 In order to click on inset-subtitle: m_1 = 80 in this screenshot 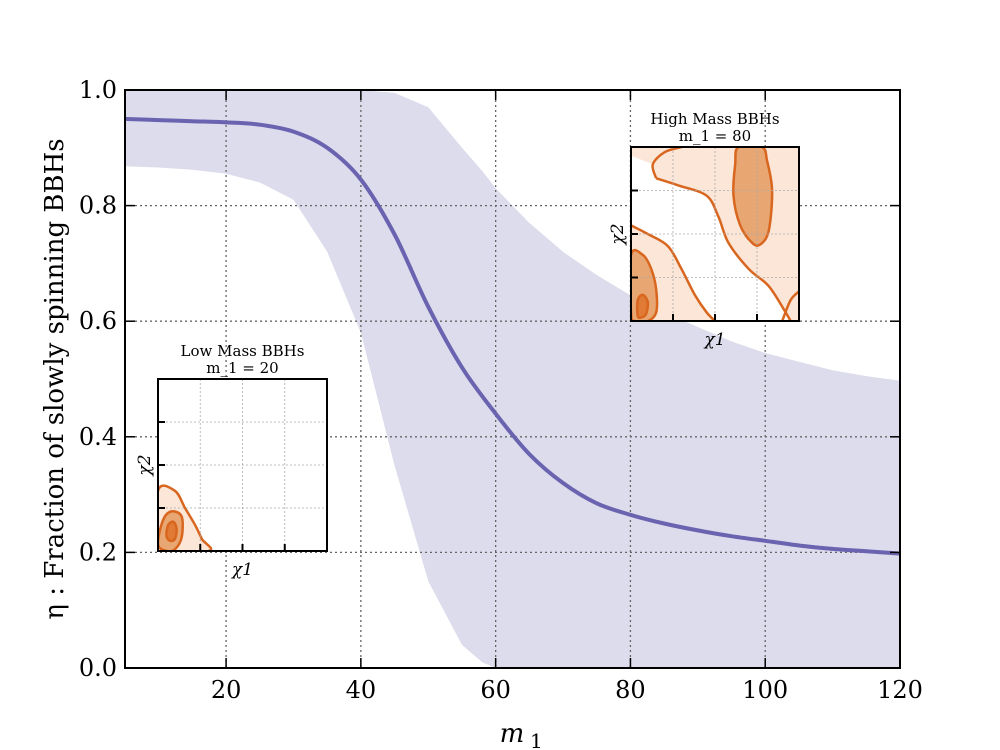, I will do `click(715, 136)`.